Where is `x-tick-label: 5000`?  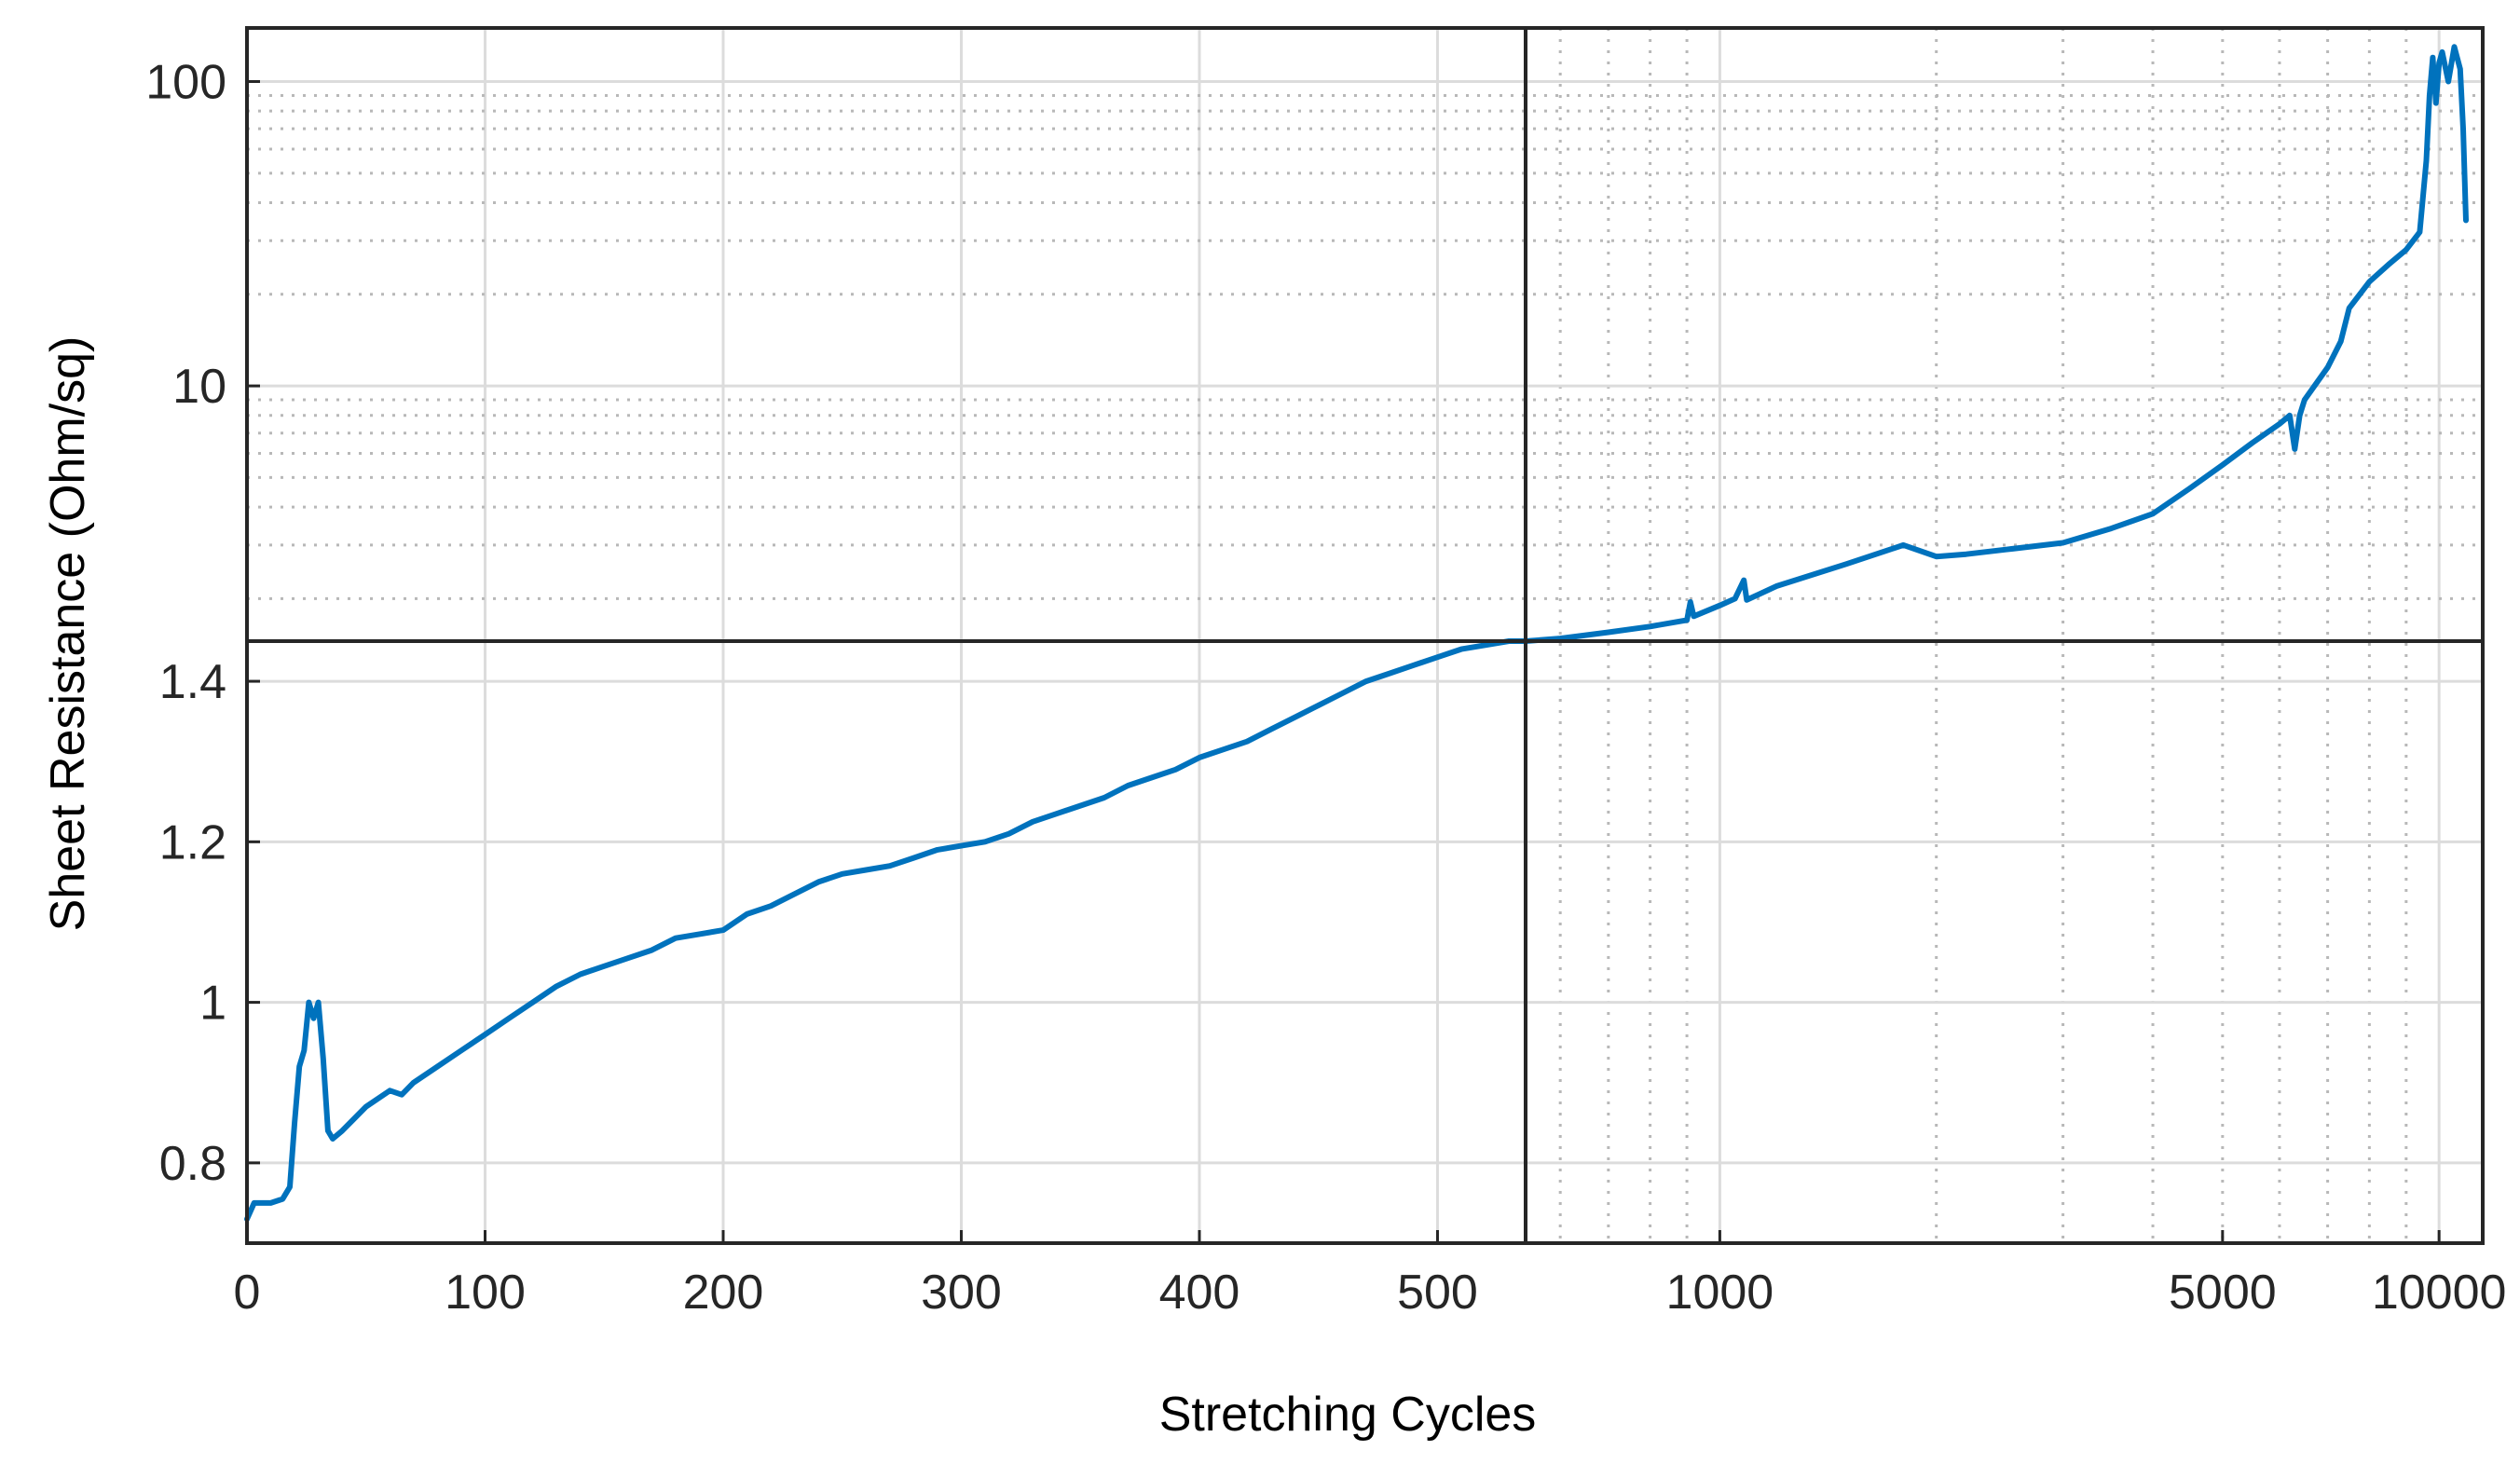 x-tick-label: 5000 is located at coordinates (2223, 1293).